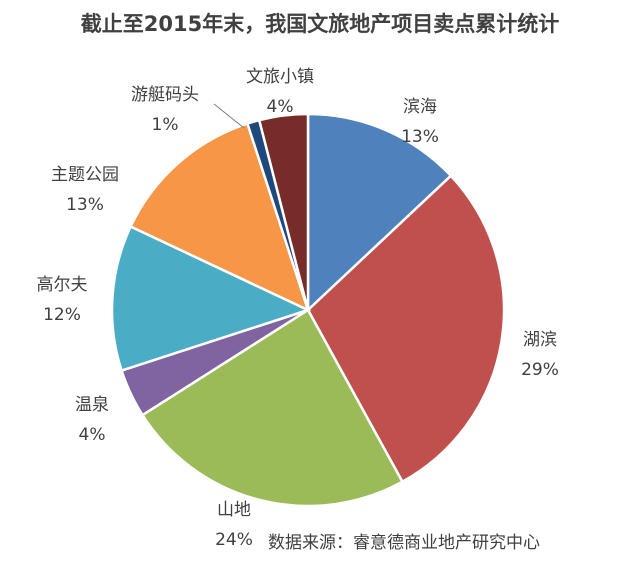 The height and width of the screenshot is (569, 640). What do you see at coordinates (85, 175) in the screenshot?
I see `slice-label: 主题公园` at bounding box center [85, 175].